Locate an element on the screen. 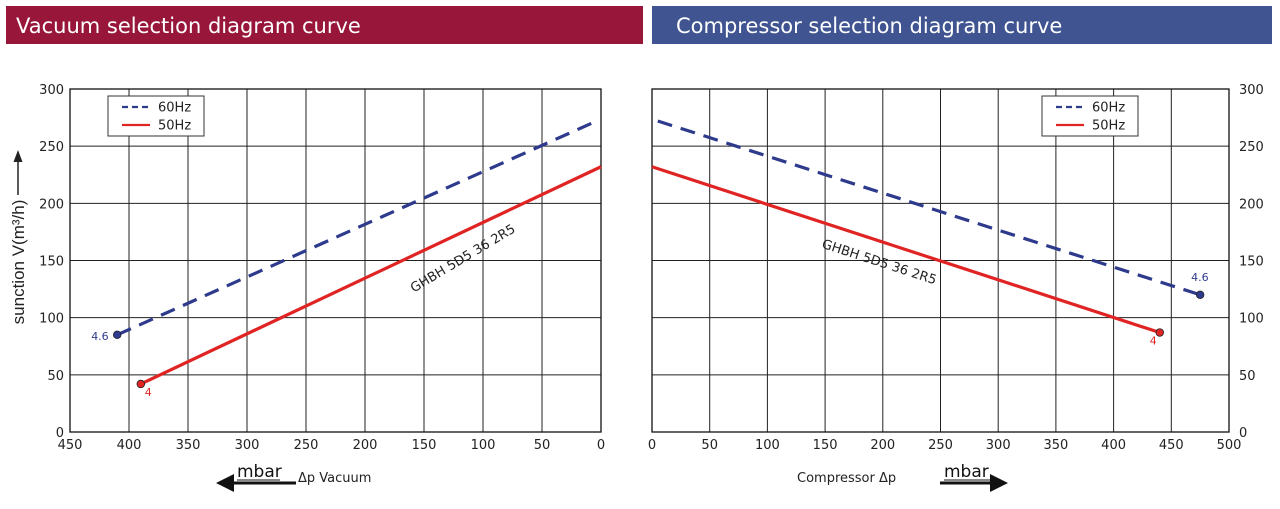 The image size is (1280, 509). compressor-x-caption: Compressor Δp mbar is located at coordinates (902, 477).